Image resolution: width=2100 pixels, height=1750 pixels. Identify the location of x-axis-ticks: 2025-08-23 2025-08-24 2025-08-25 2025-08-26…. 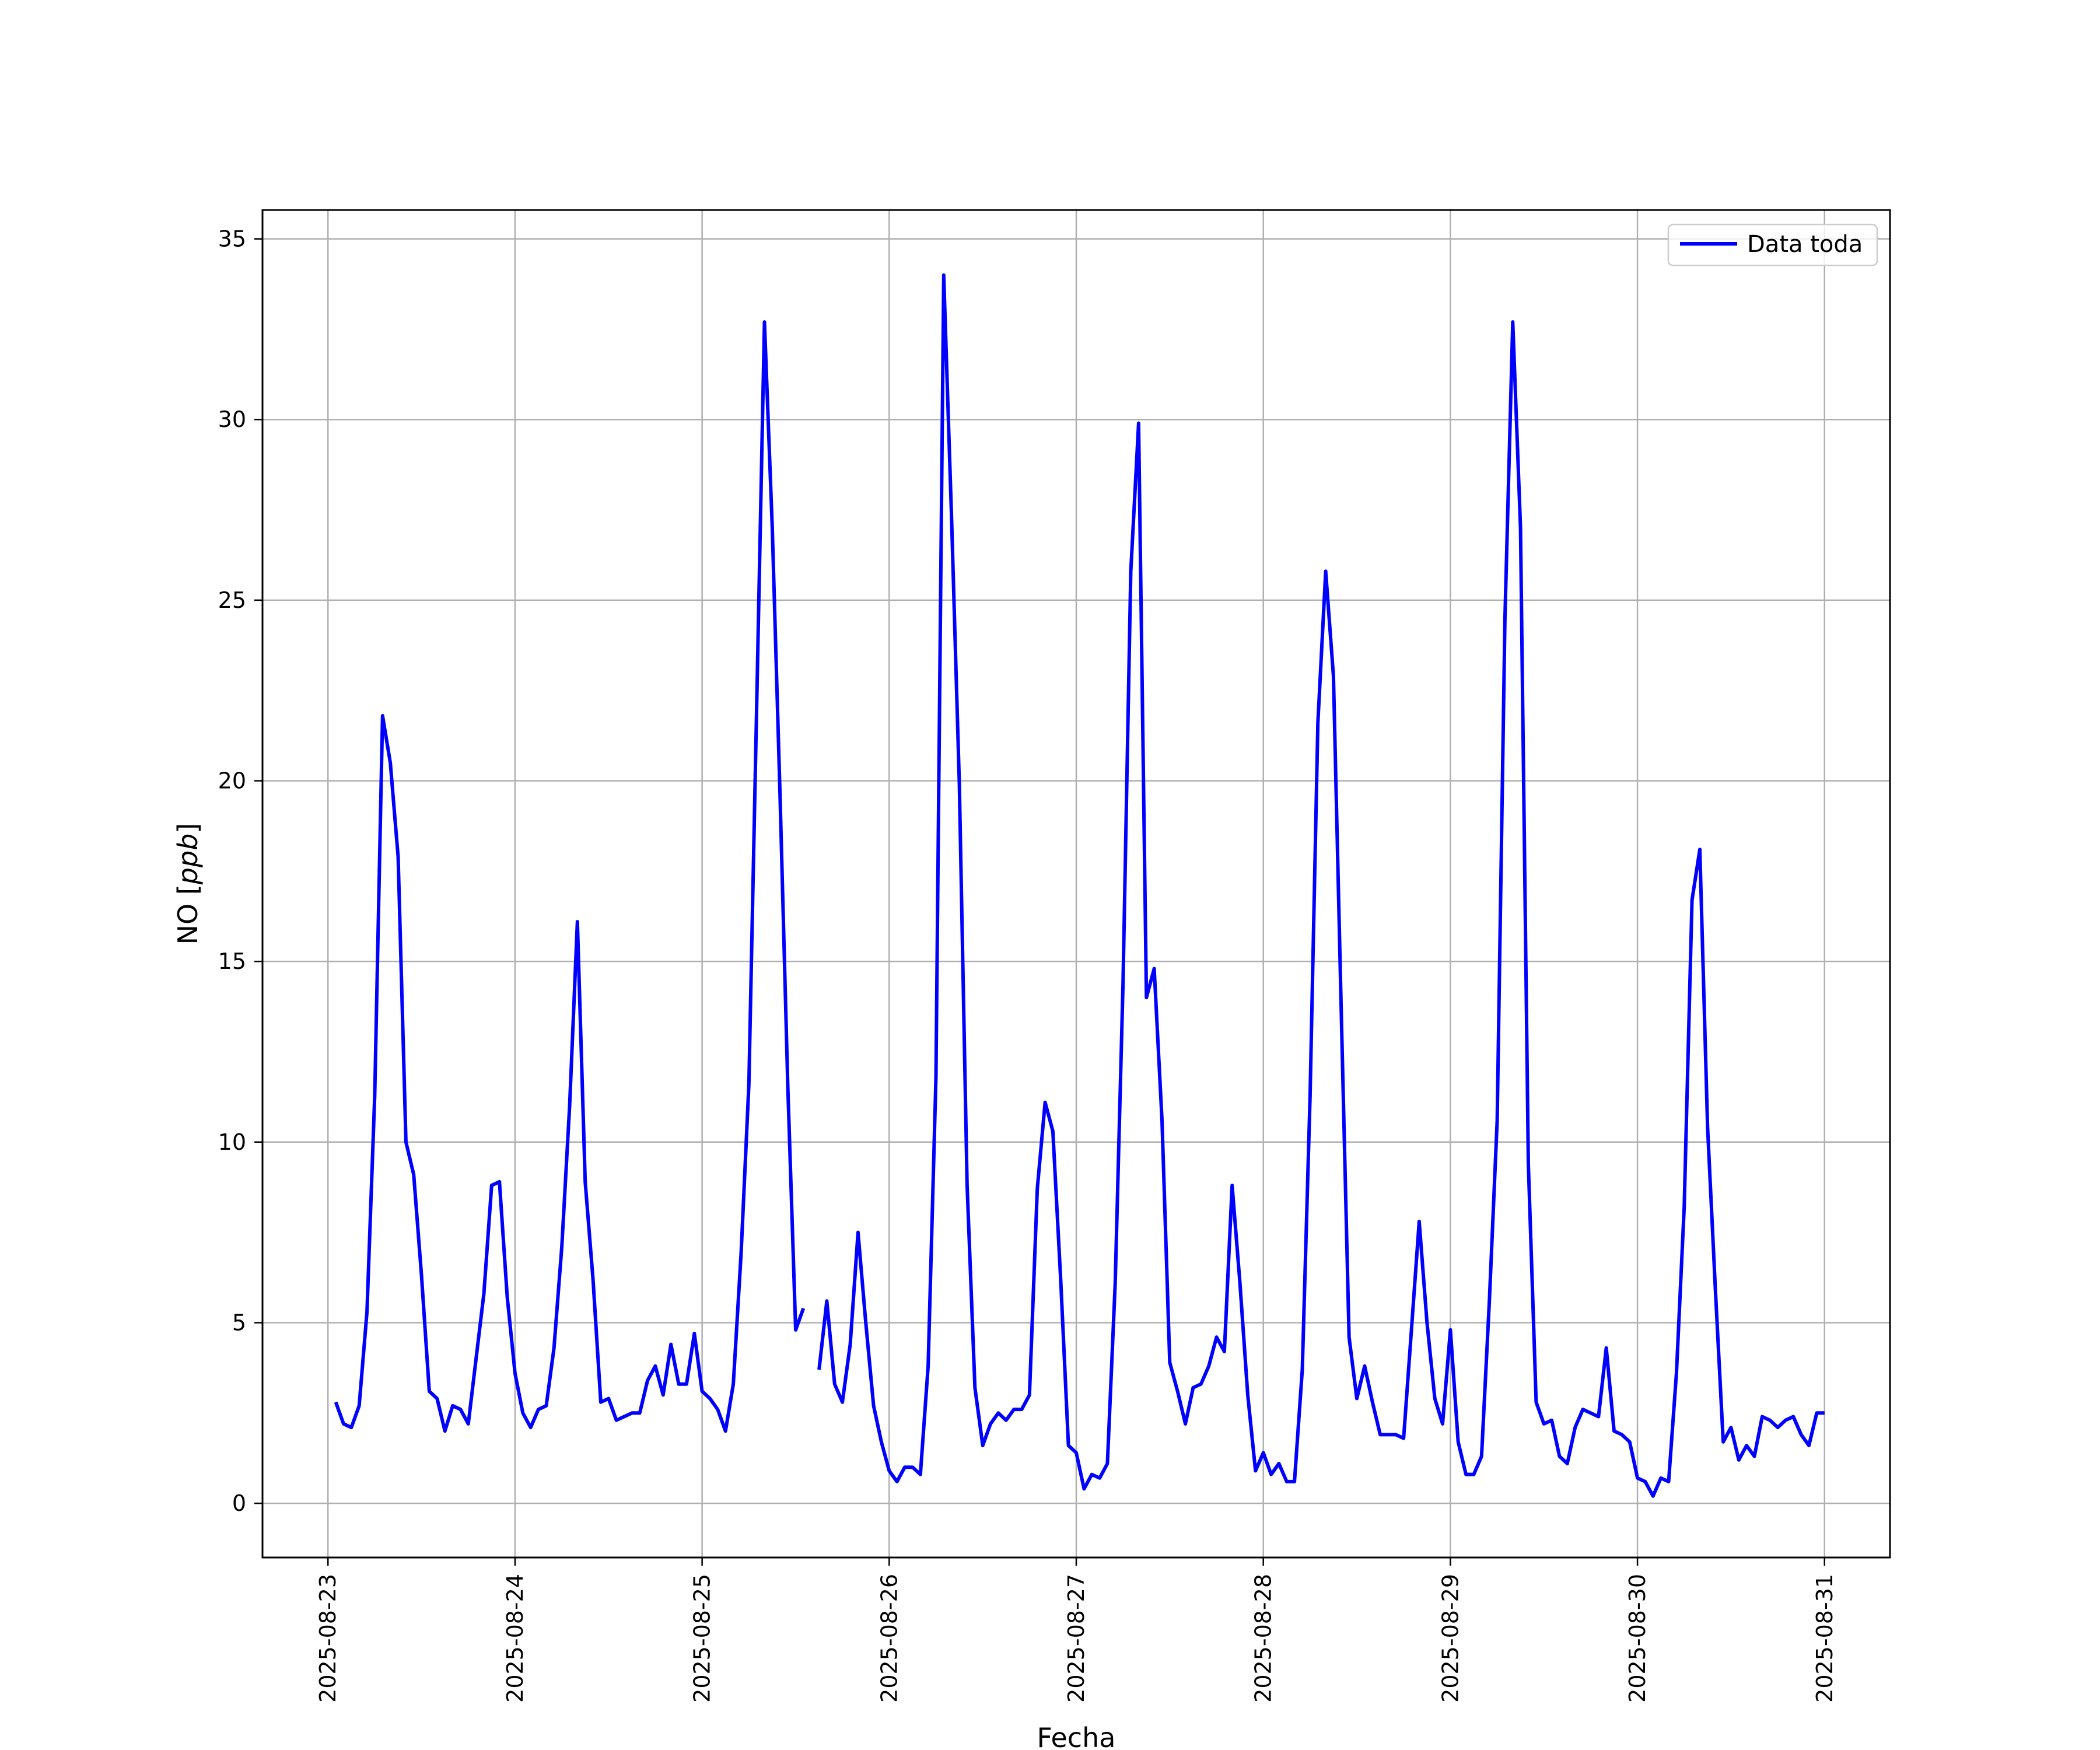
(1076, 1630).